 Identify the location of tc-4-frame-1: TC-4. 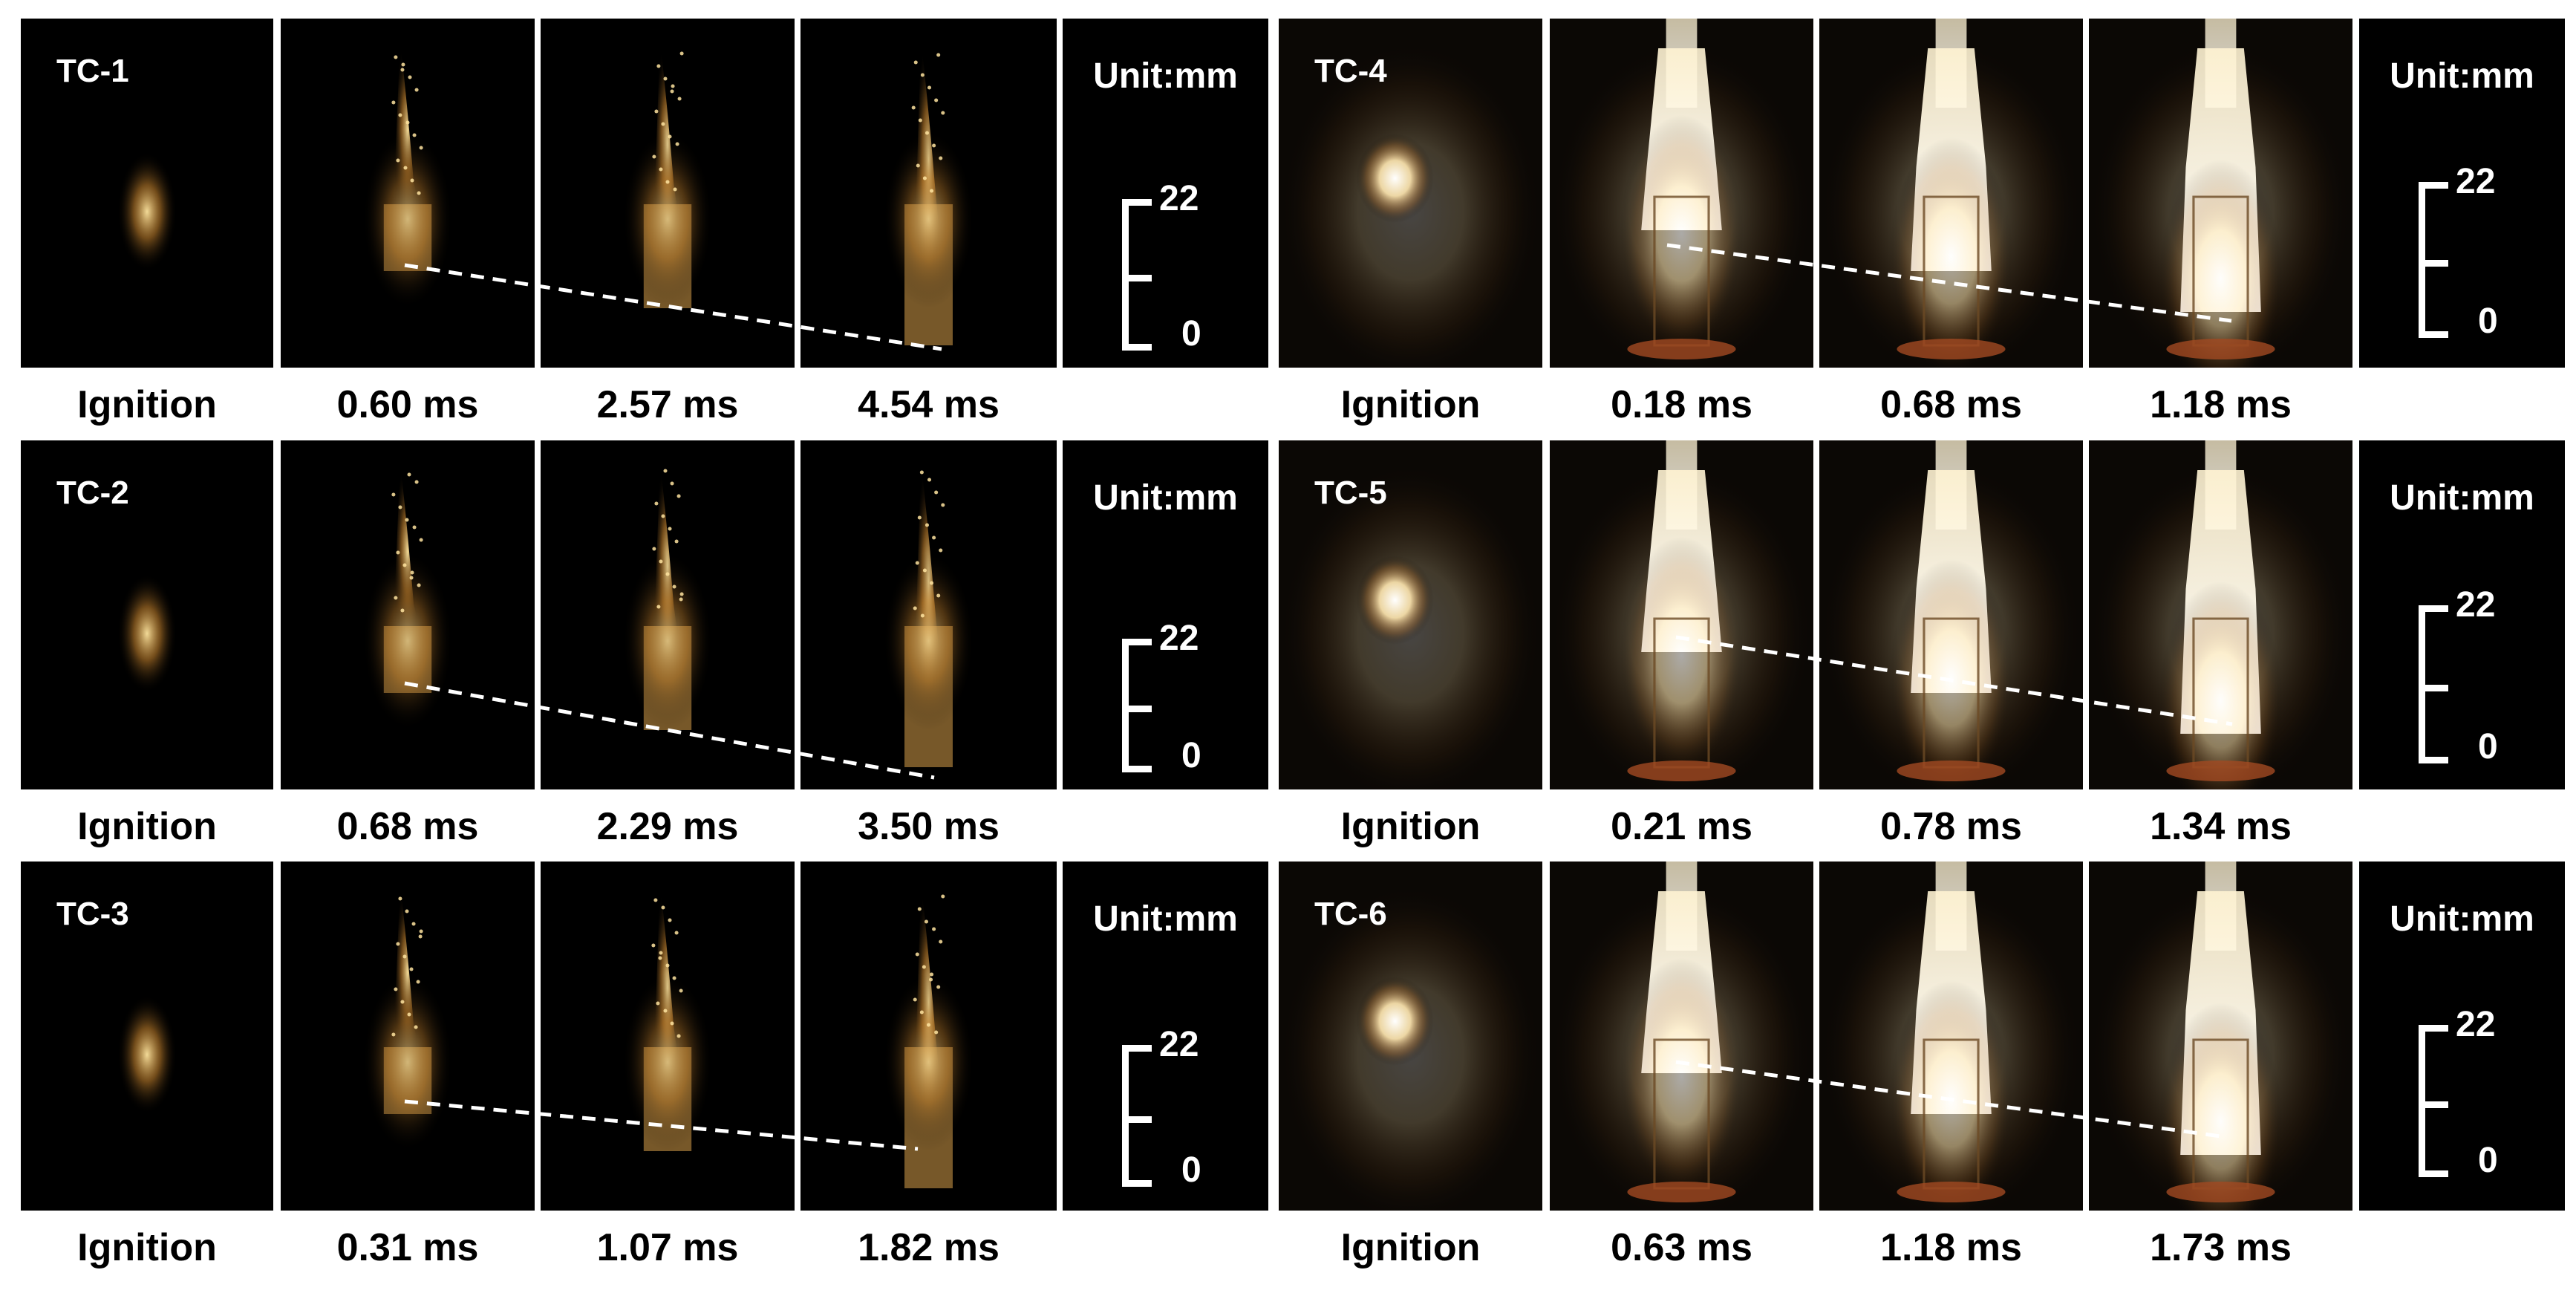
(1410, 193).